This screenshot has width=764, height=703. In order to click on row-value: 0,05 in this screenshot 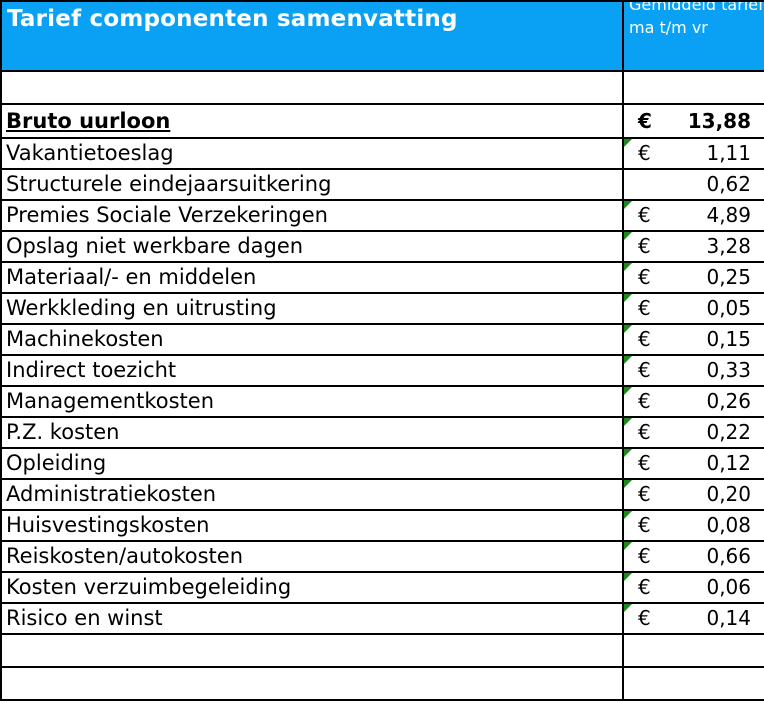, I will do `click(728, 308)`.